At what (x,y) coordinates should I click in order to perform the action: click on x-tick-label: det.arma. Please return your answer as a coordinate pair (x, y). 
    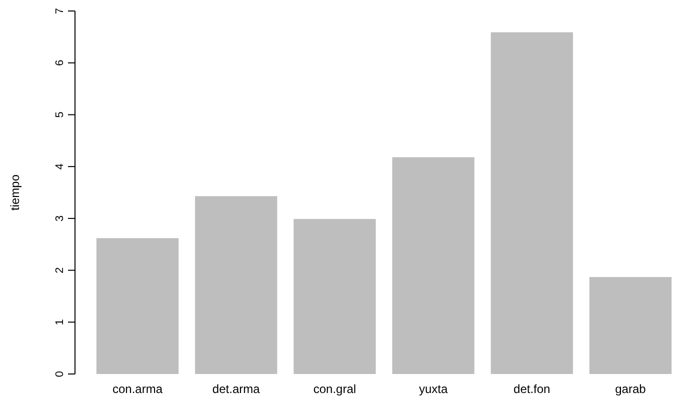
    Looking at the image, I should click on (236, 389).